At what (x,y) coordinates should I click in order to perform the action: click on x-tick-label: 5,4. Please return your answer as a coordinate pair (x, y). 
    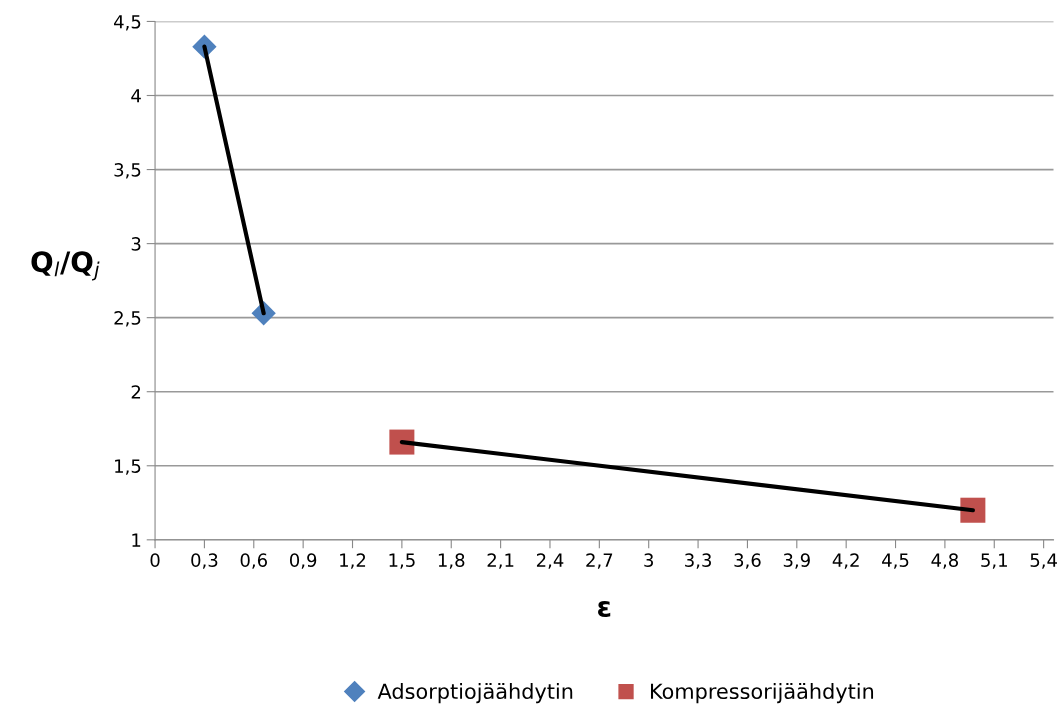
    Looking at the image, I should click on (1043, 561).